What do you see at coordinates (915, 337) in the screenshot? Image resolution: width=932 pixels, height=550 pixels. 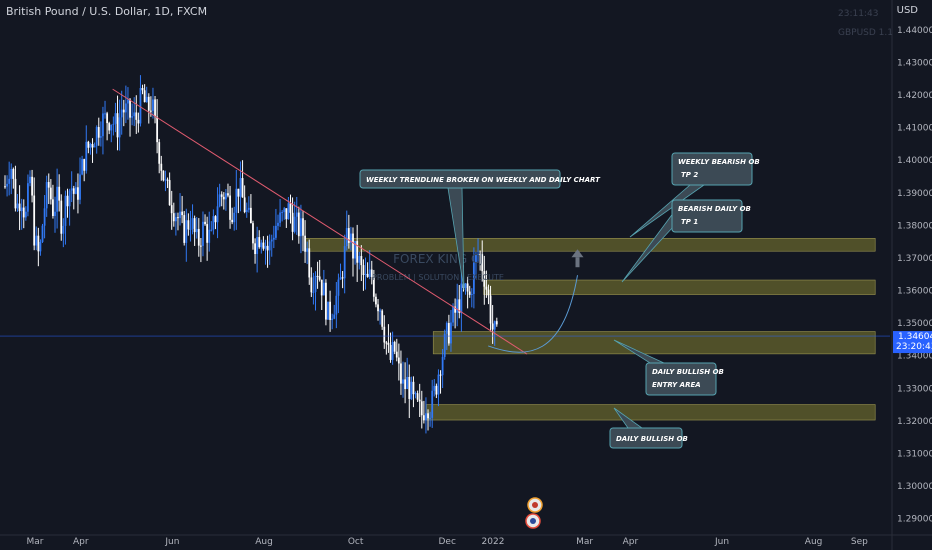 I see `last-price-value: 1.34604` at bounding box center [915, 337].